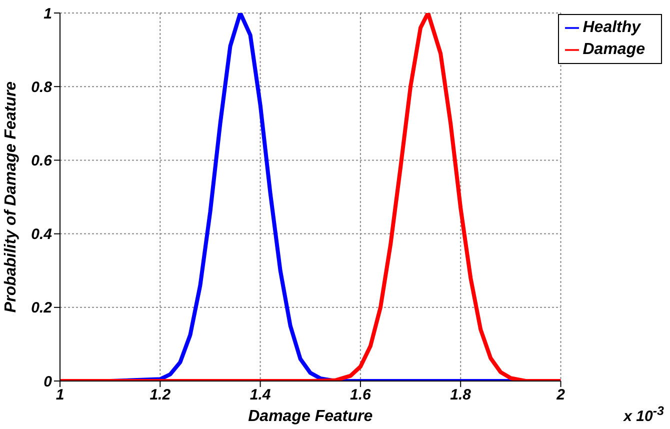 The image size is (670, 429). What do you see at coordinates (42, 87) in the screenshot?
I see `y-tick-label: 0.8` at bounding box center [42, 87].